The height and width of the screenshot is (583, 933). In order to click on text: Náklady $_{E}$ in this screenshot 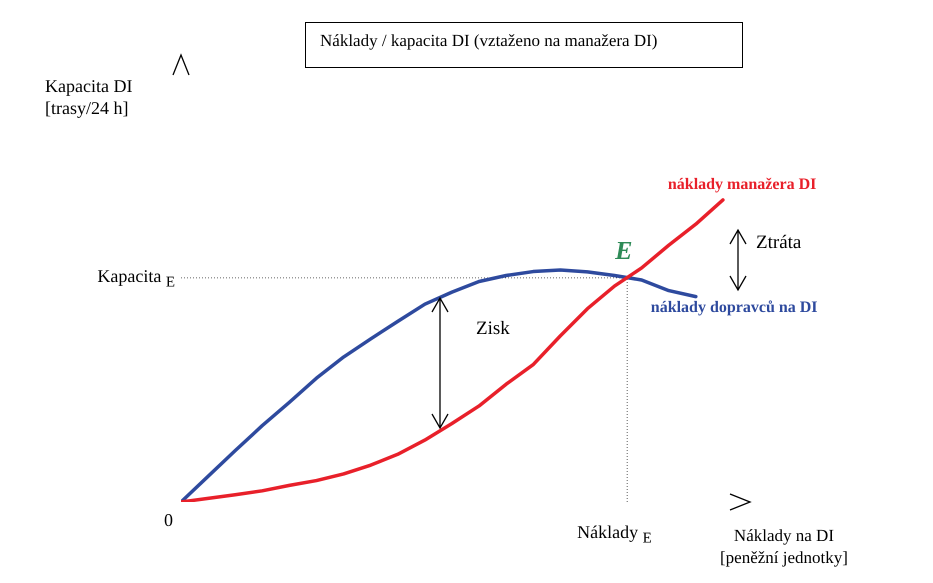, I will do `click(614, 535)`.